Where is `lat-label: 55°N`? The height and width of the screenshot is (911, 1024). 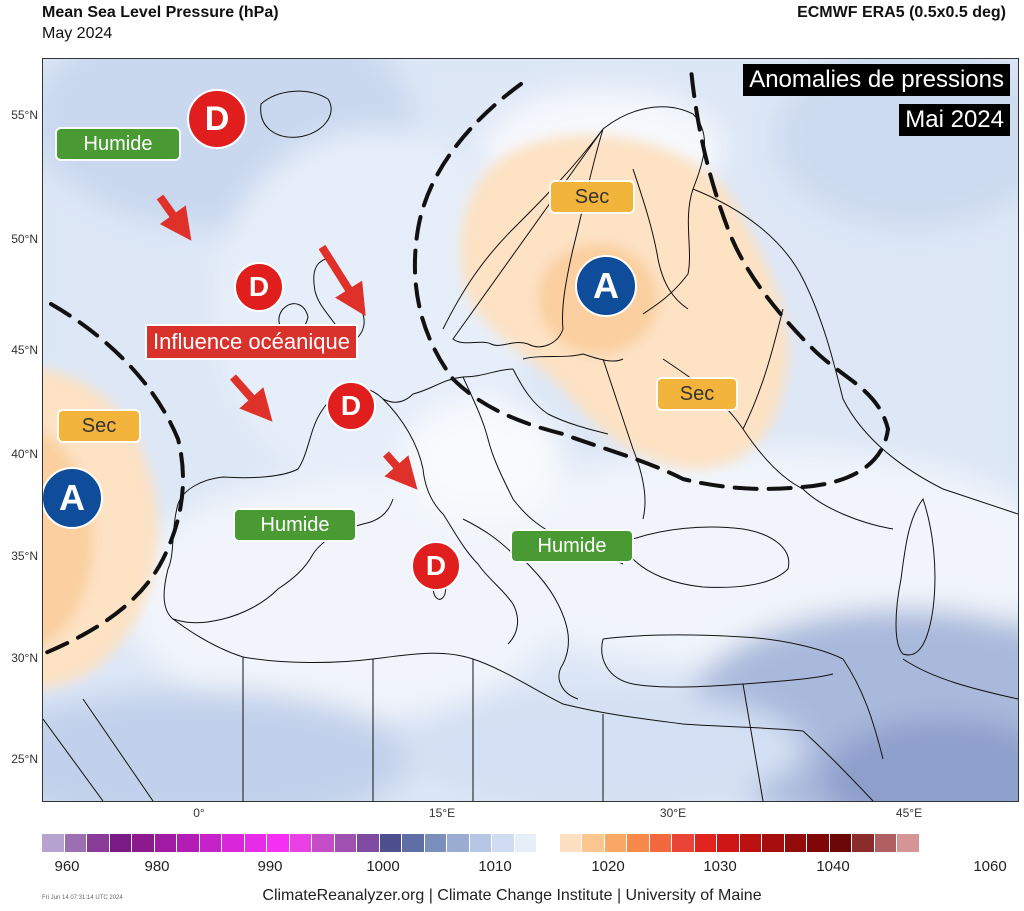 lat-label: 55°N is located at coordinates (24, 115).